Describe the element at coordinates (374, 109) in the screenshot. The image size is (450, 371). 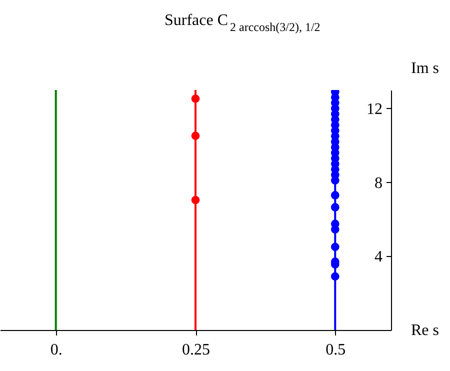
I see `y-tick-label: 12` at that location.